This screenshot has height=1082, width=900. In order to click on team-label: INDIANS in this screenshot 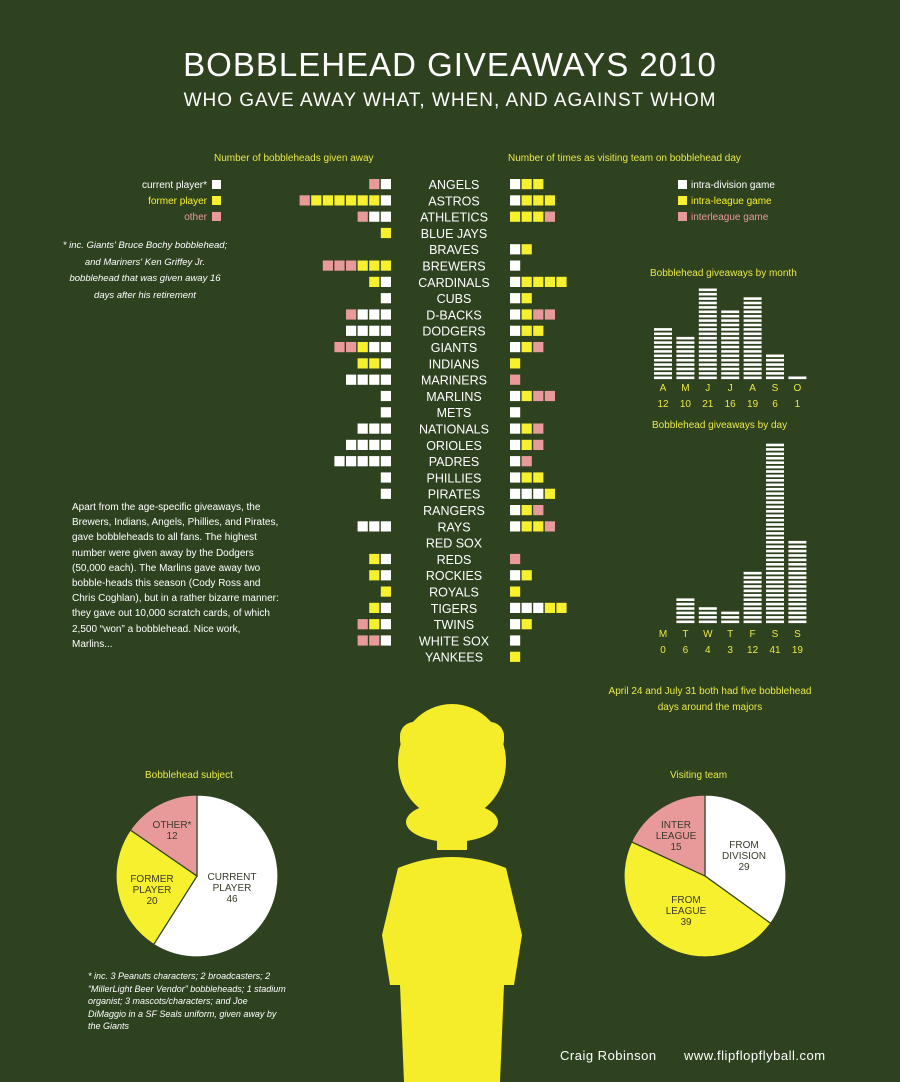, I will do `click(454, 364)`.